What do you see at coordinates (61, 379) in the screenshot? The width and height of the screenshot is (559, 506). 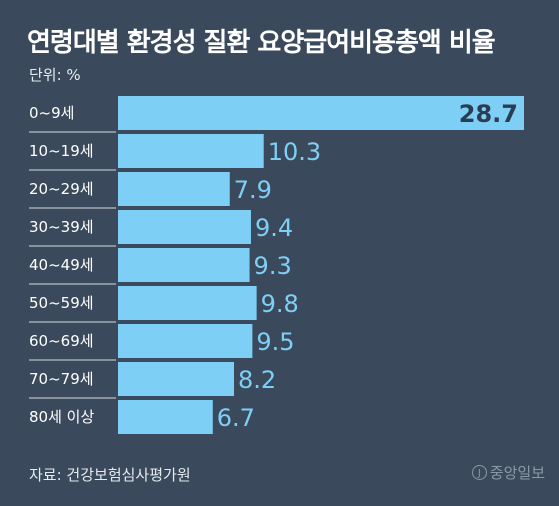 I see `category-label: 70~79세` at bounding box center [61, 379].